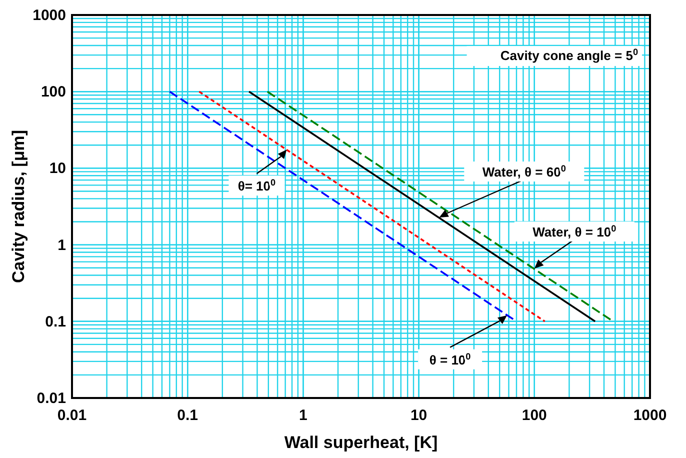 Image resolution: width=686 pixels, height=458 pixels. What do you see at coordinates (55, 321) in the screenshot?
I see `y-tick-label: 0.1` at bounding box center [55, 321].